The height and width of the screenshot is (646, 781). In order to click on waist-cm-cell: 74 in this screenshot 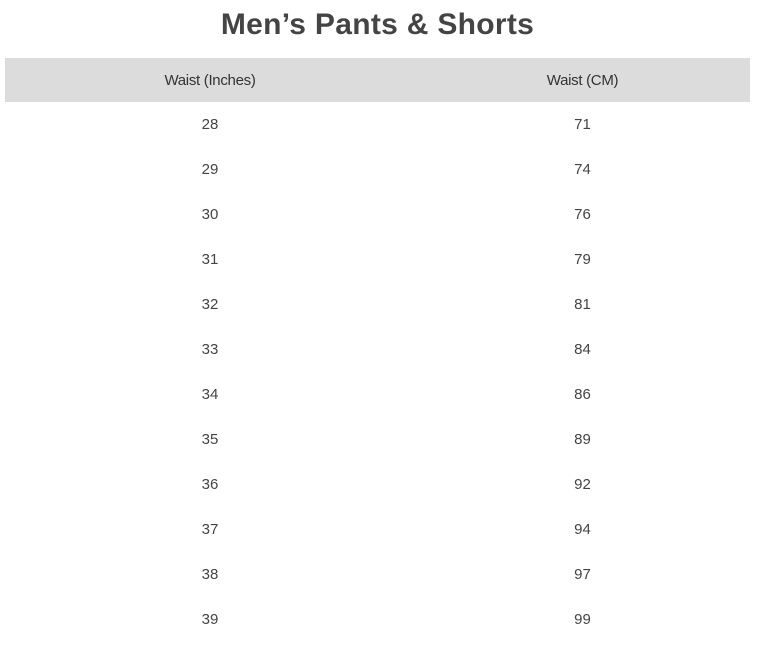, I will do `click(582, 169)`.